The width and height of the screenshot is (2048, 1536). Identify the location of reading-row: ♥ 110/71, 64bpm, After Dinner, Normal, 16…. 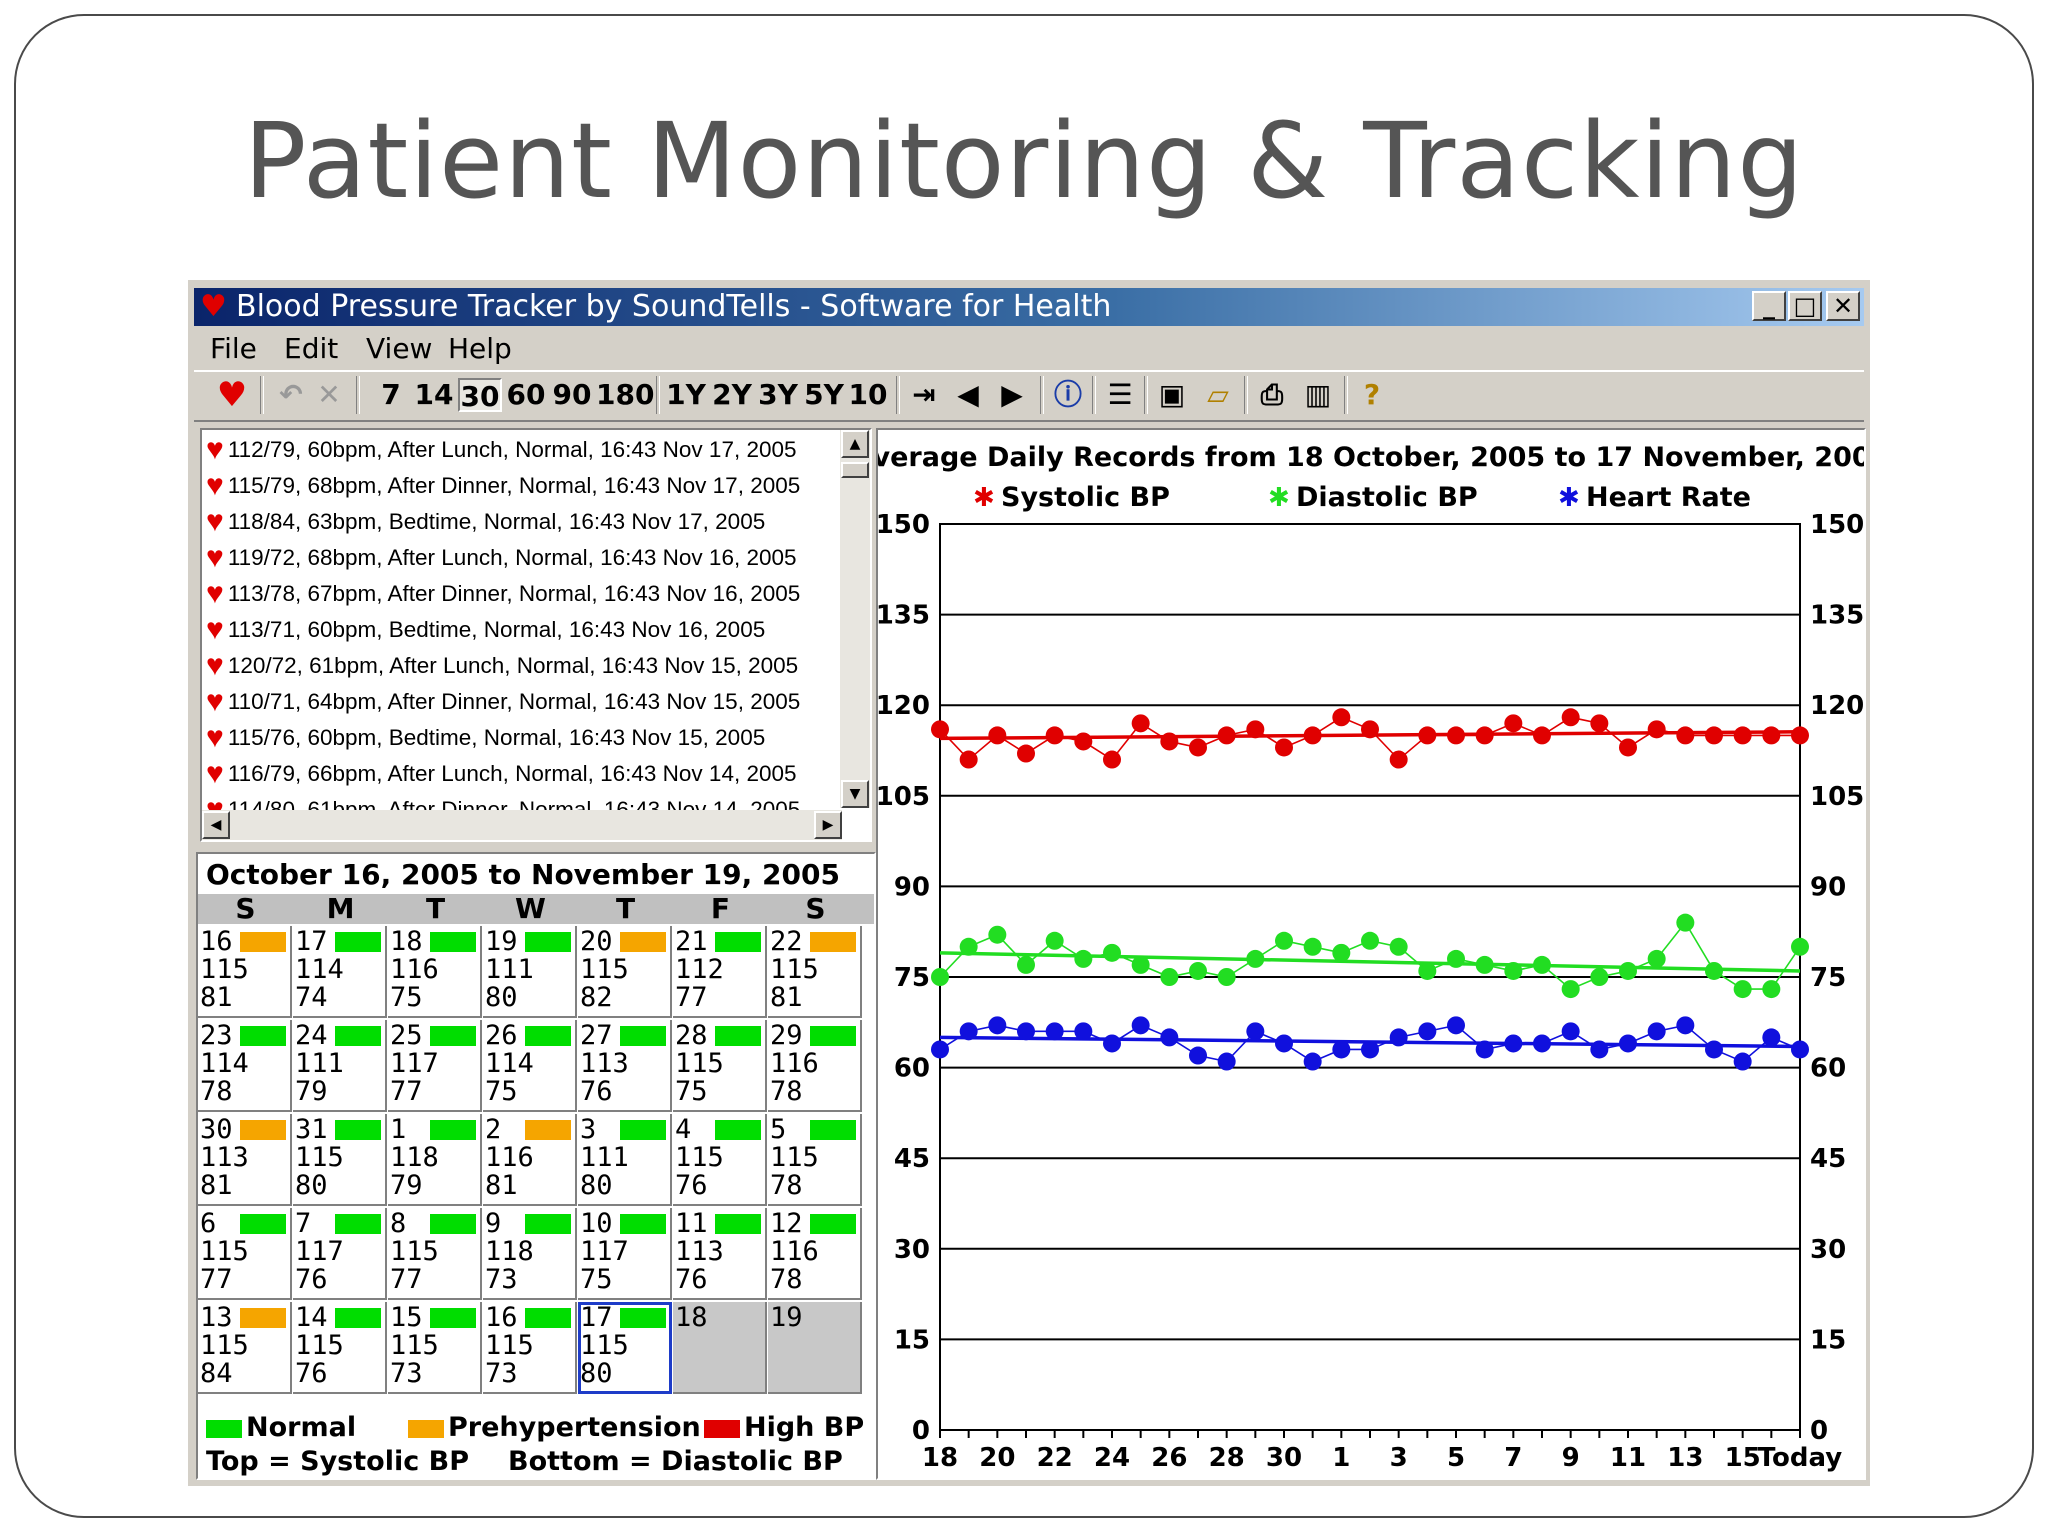
(503, 702).